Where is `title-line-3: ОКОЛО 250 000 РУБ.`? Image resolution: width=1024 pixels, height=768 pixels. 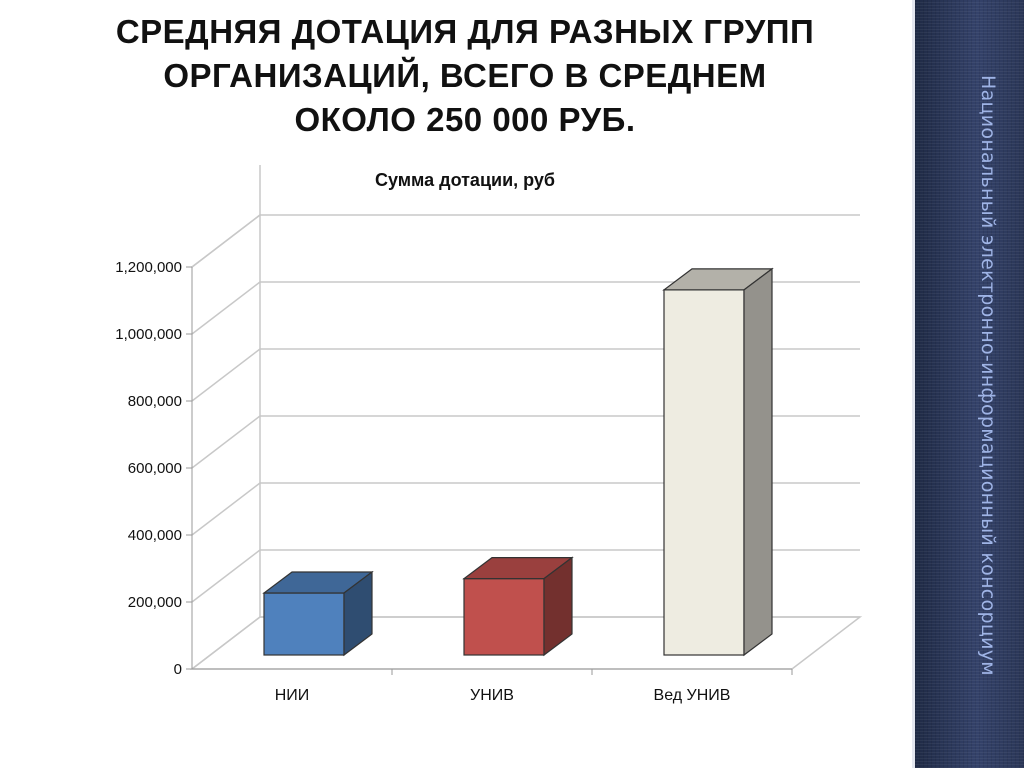 title-line-3: ОКОЛО 250 000 РУБ. is located at coordinates (465, 119).